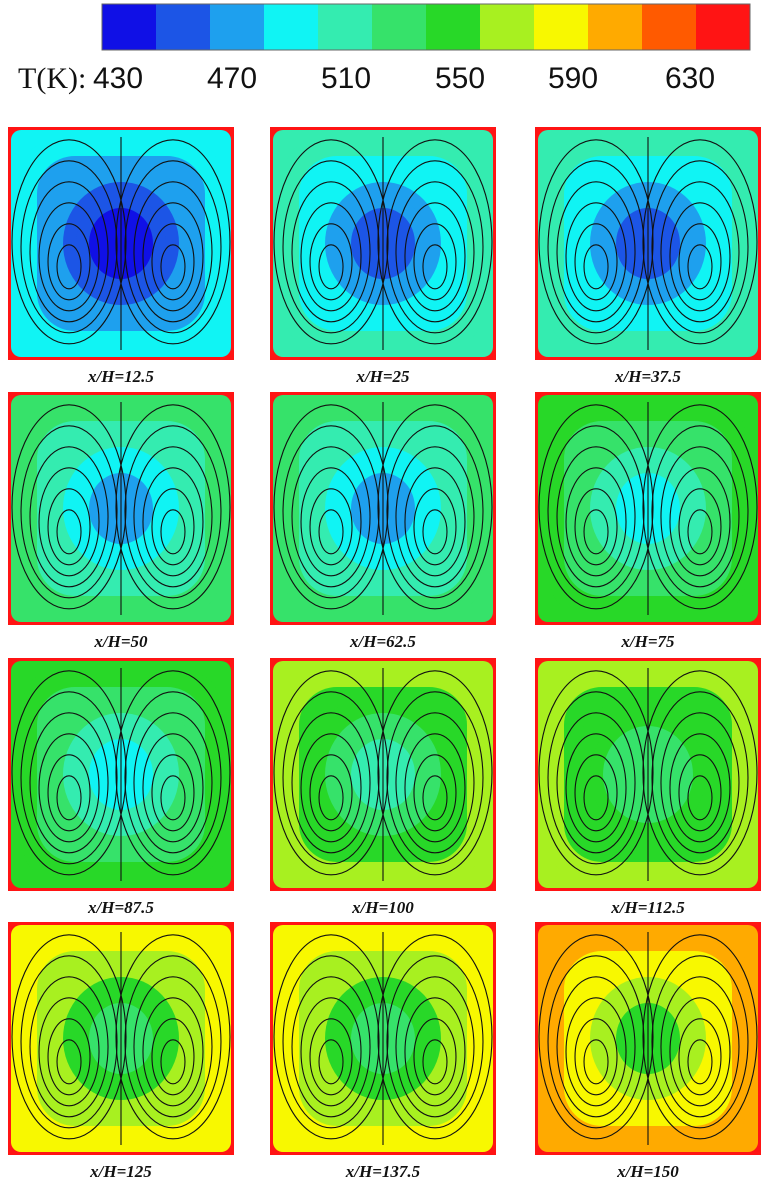  Describe the element at coordinates (382, 907) in the screenshot. I see `panel-caption: x/H=100` at that location.